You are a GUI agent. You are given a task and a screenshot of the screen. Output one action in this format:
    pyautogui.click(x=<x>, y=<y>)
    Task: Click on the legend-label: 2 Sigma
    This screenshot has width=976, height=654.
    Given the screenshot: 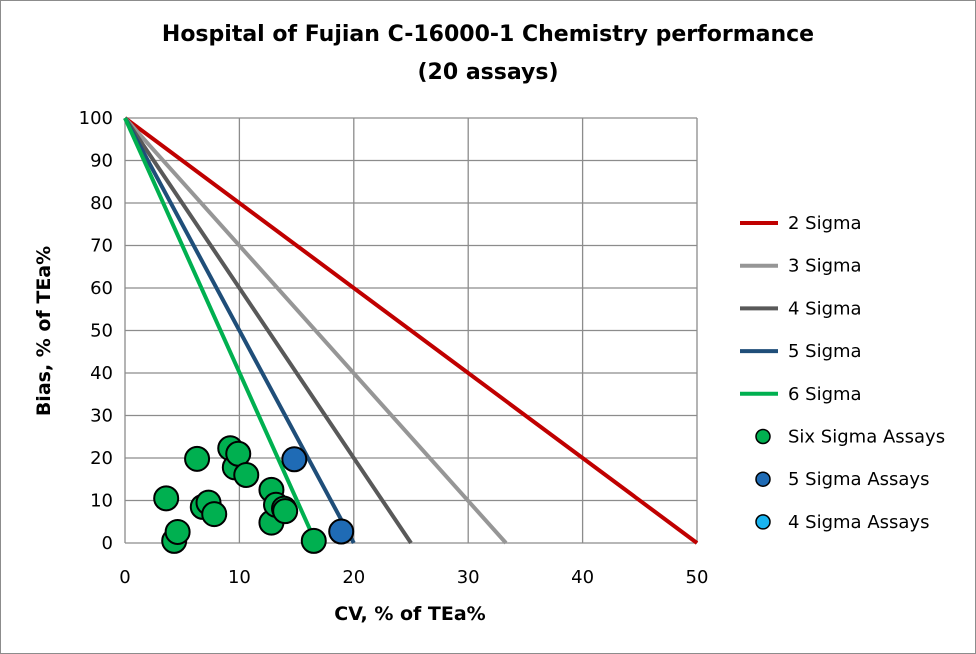 What is the action you would take?
    pyautogui.click(x=825, y=223)
    